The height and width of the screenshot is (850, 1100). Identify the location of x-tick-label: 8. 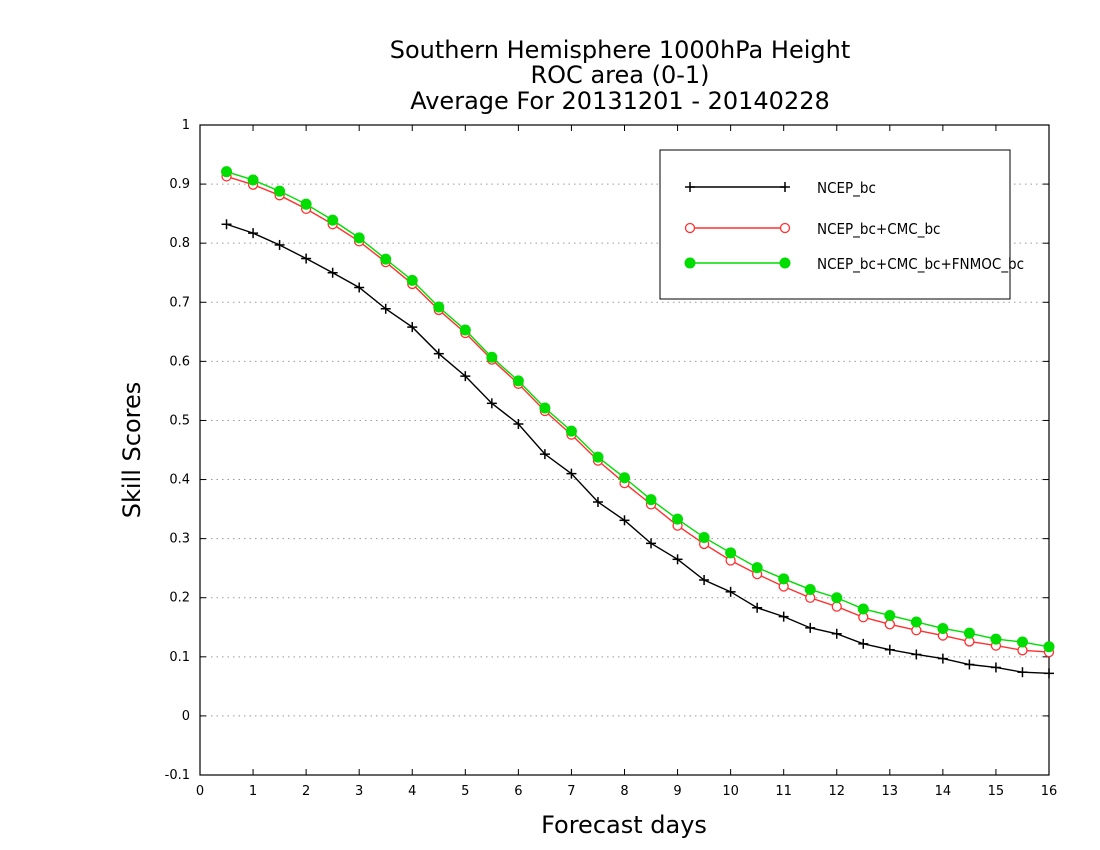
(624, 791).